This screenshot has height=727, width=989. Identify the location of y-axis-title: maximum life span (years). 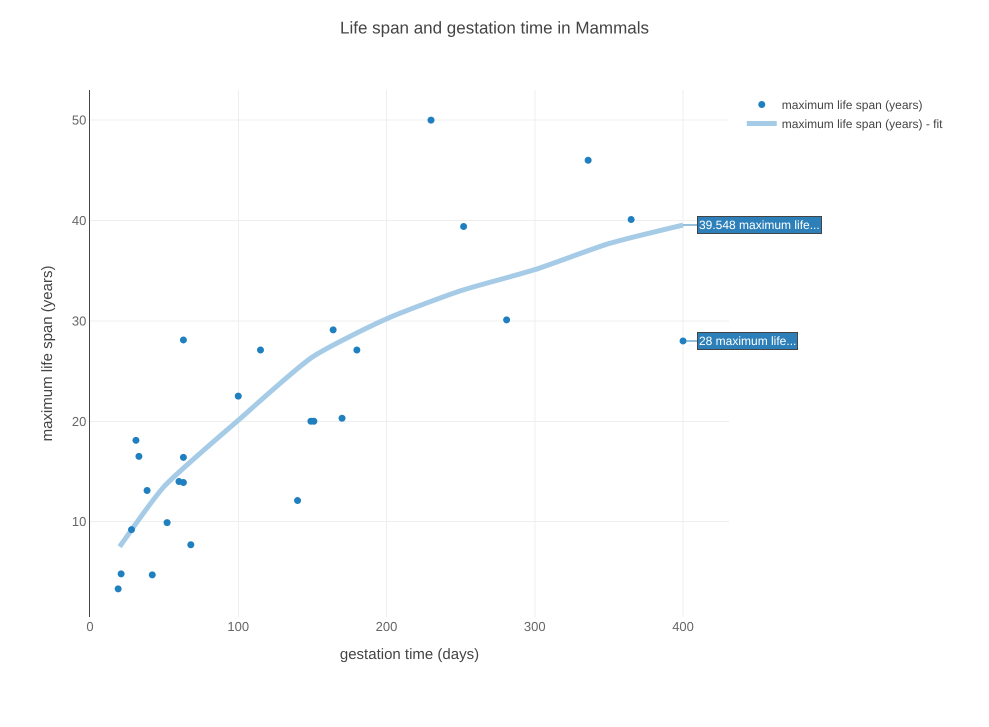
(47, 354).